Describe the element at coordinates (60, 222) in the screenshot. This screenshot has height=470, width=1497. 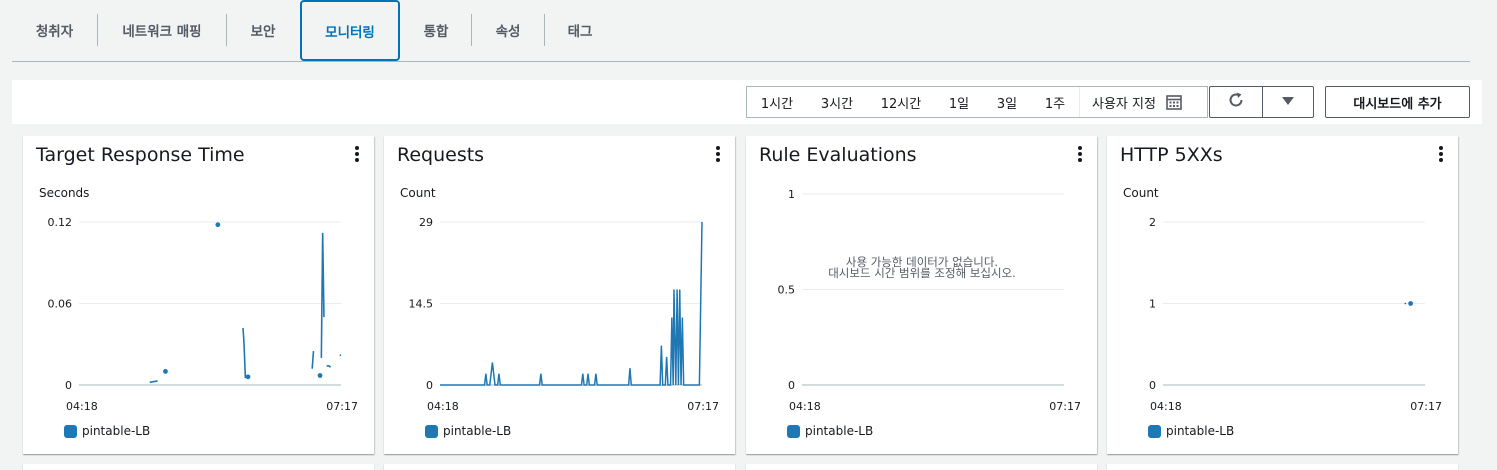
I see `y-tick-label: 0.12` at that location.